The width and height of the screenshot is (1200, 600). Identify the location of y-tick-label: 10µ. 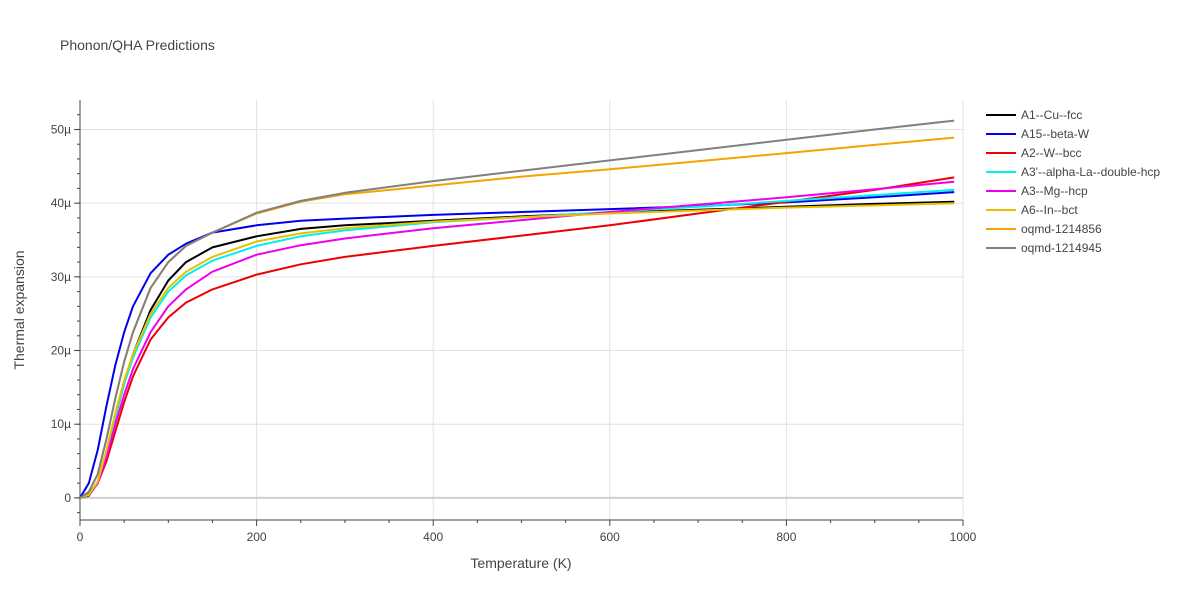
(61, 424).